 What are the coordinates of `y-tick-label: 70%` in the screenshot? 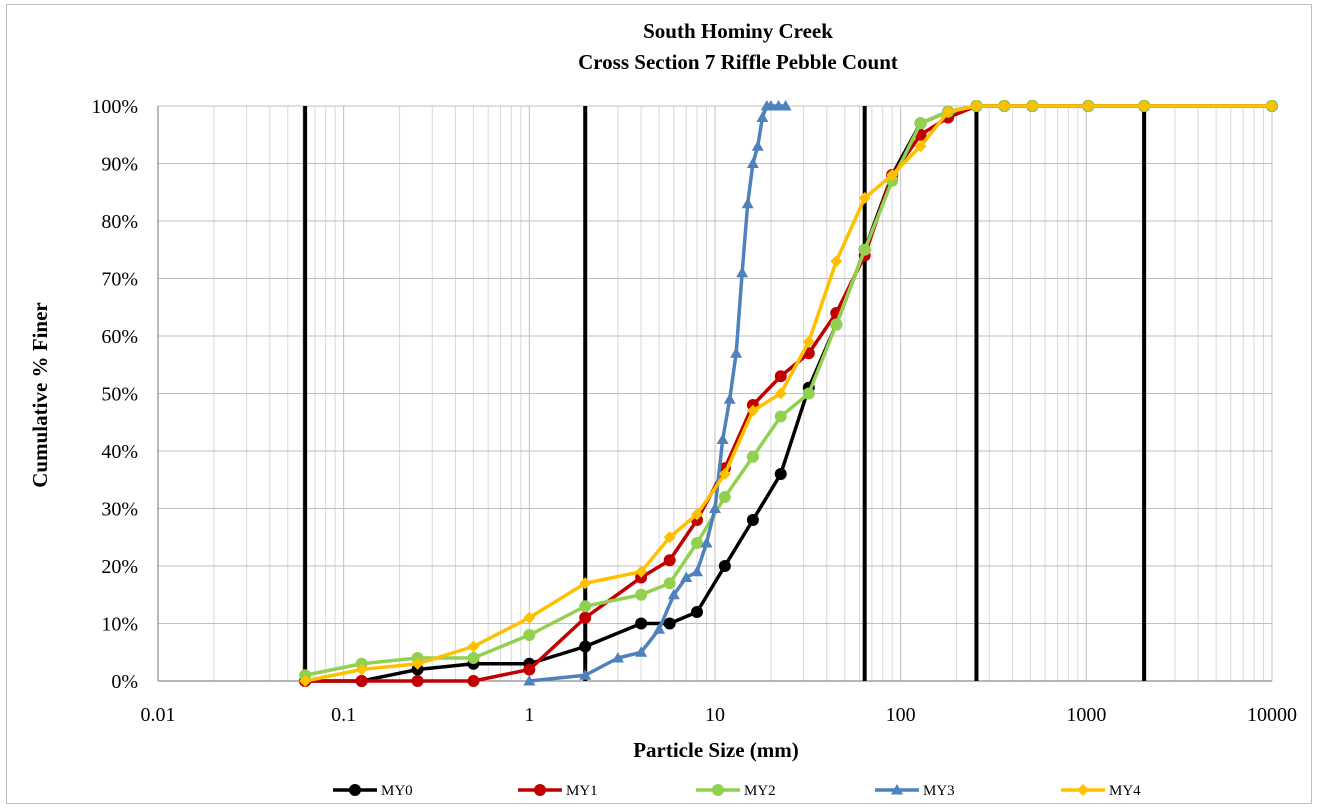 It's located at (119, 280).